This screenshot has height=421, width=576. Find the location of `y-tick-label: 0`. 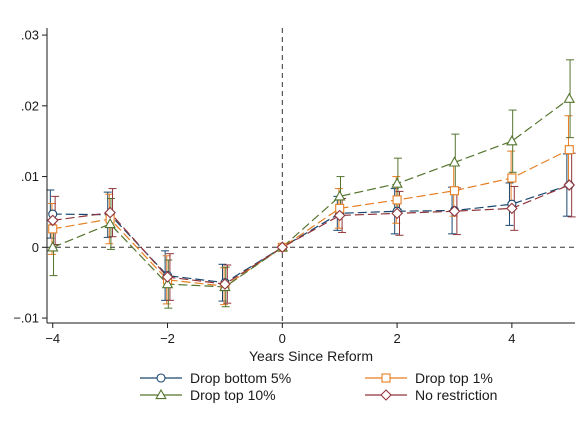

y-tick-label: 0 is located at coordinates (35, 247).